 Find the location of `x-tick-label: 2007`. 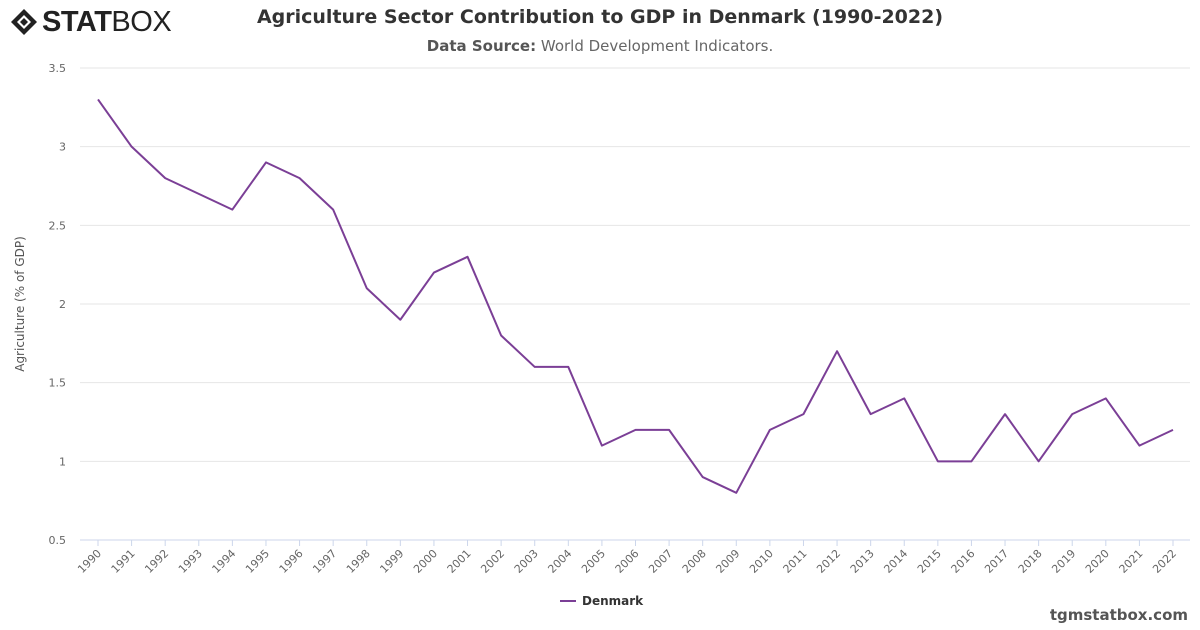

x-tick-label: 2007 is located at coordinates (660, 561).